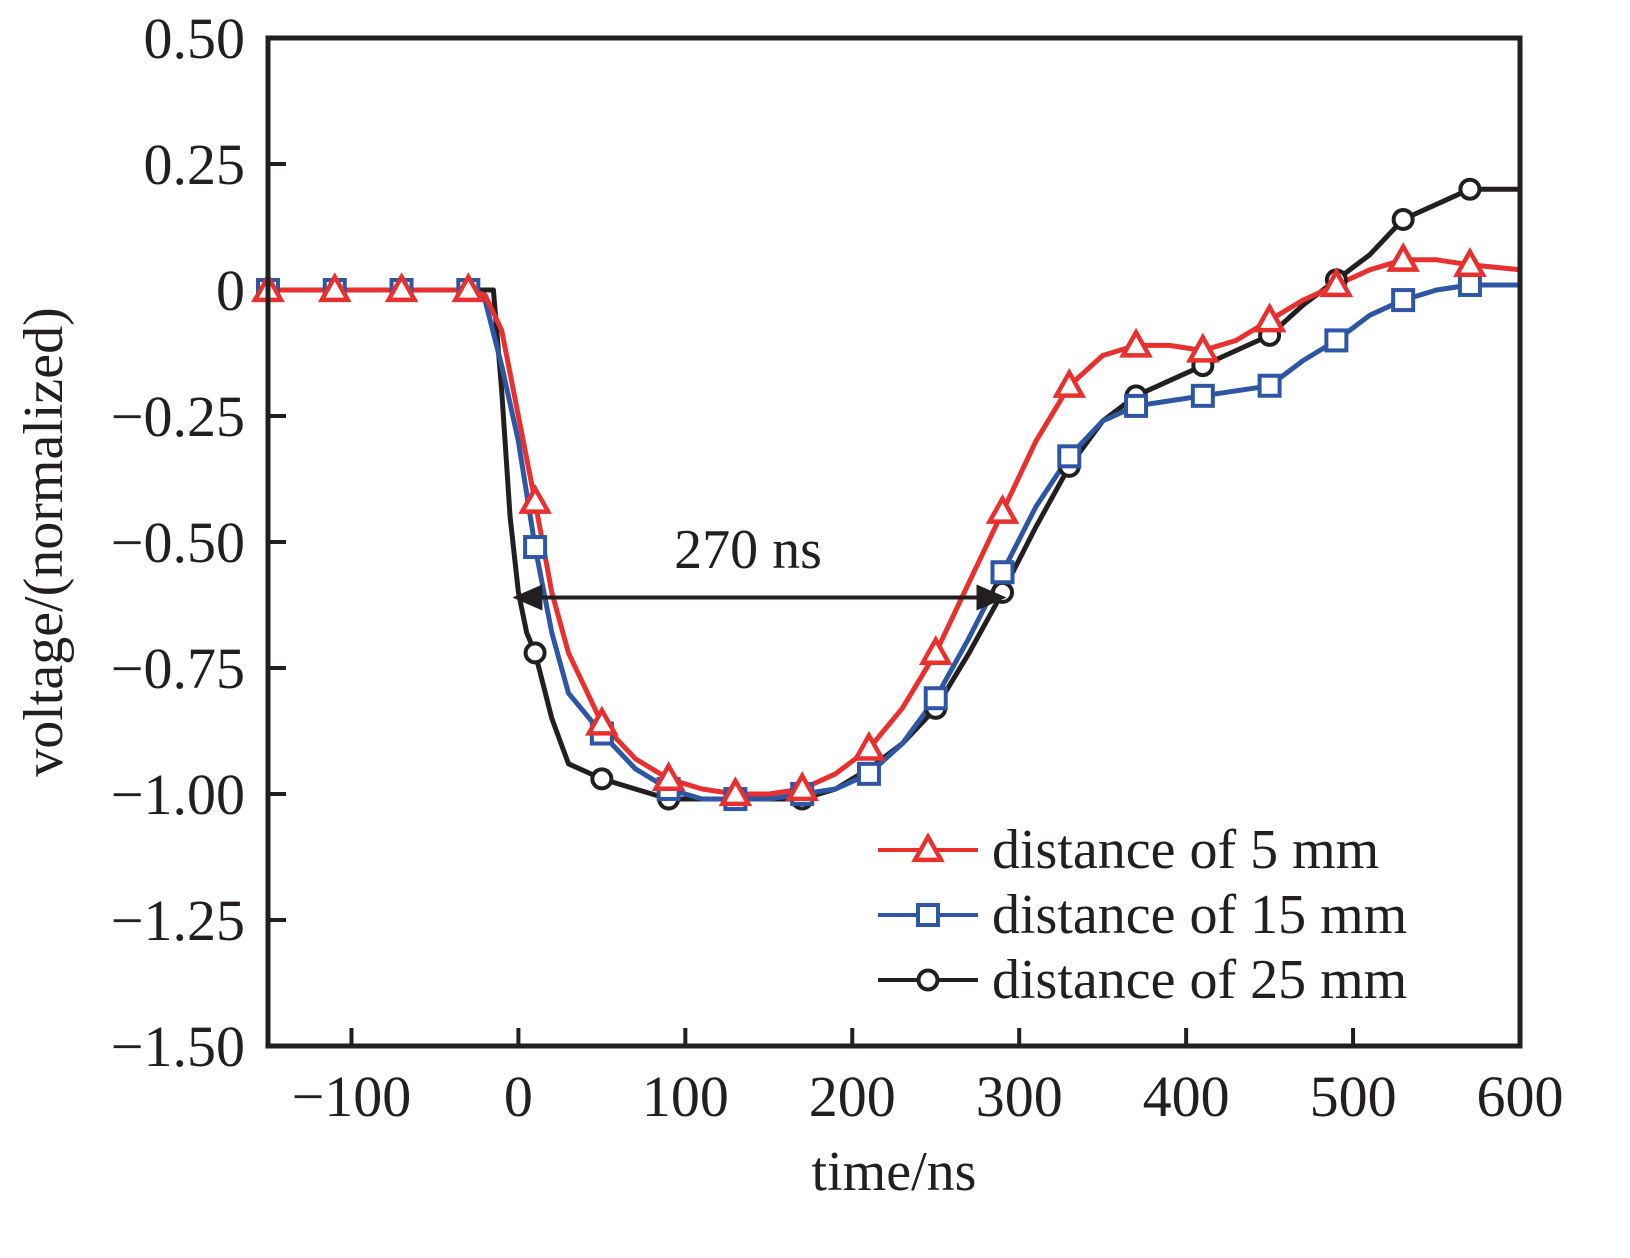  I want to click on y-tick-labels: 0.50 0.25 0 −0.25 −0.50 −0.75 −1.00 −1.25 −1.50, so click(178, 542).